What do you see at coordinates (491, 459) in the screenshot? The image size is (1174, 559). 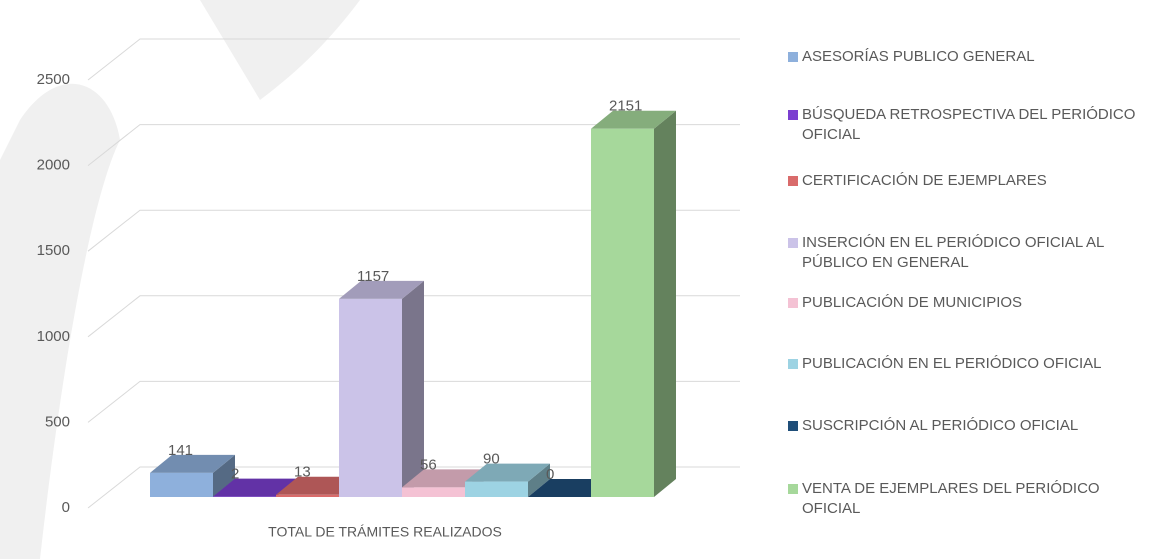 I see `data-label: 90` at bounding box center [491, 459].